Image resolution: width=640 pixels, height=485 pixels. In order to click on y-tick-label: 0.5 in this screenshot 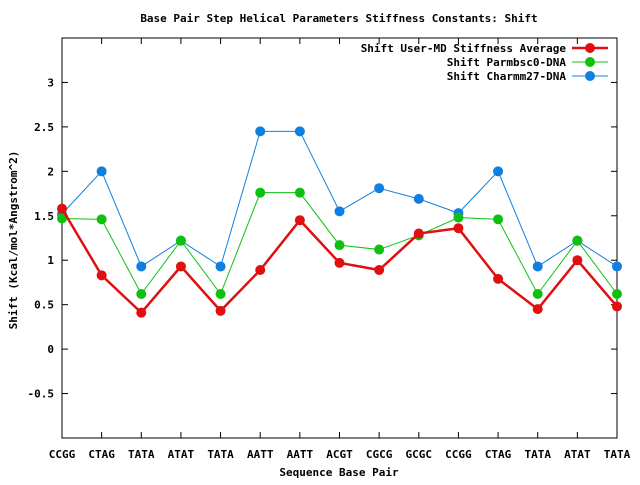, I will do `click(44, 305)`.